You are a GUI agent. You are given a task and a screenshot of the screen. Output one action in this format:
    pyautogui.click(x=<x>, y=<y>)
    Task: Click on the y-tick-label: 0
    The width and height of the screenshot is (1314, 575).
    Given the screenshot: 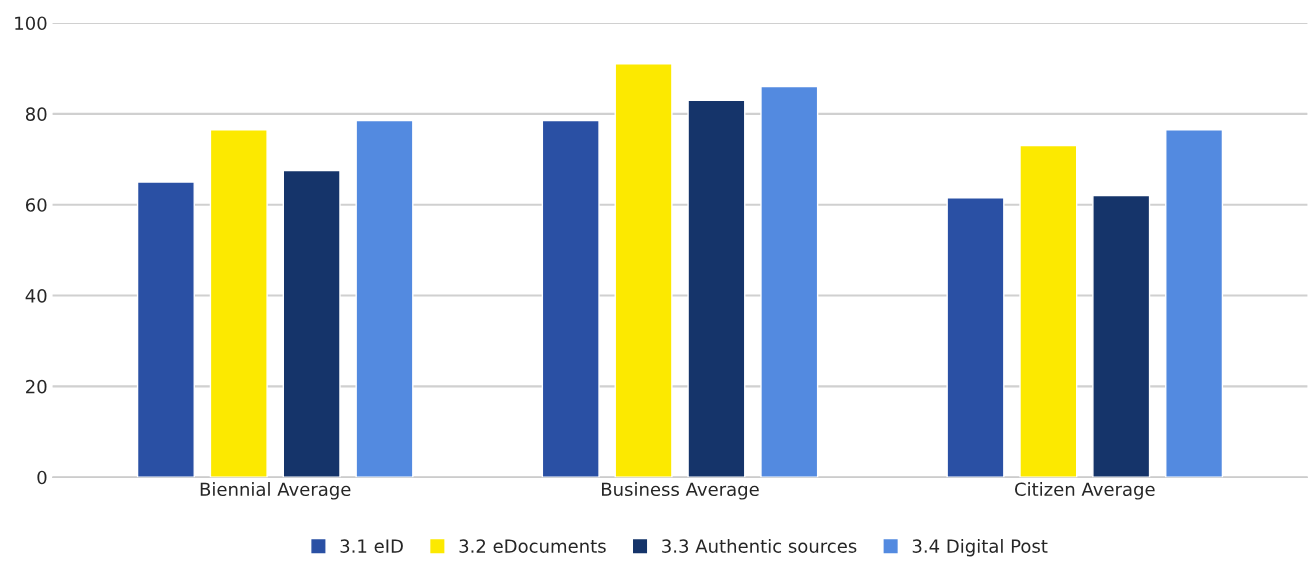 What is the action you would take?
    pyautogui.click(x=42, y=477)
    